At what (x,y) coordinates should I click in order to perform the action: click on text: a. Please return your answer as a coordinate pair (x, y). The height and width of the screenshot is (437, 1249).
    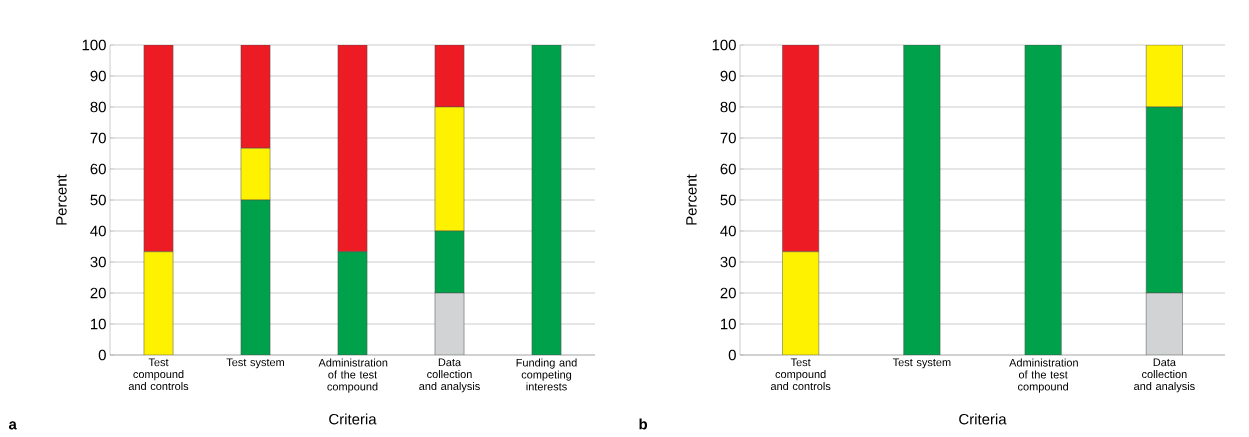
    Looking at the image, I should click on (12, 425).